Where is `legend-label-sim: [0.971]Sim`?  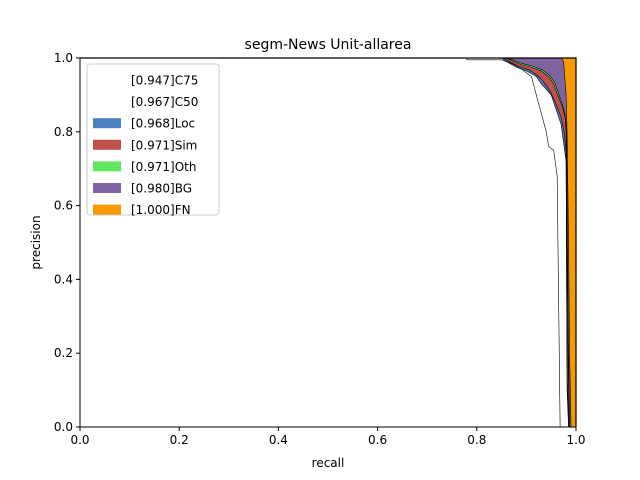
legend-label-sim: [0.971]Sim is located at coordinates (164, 145).